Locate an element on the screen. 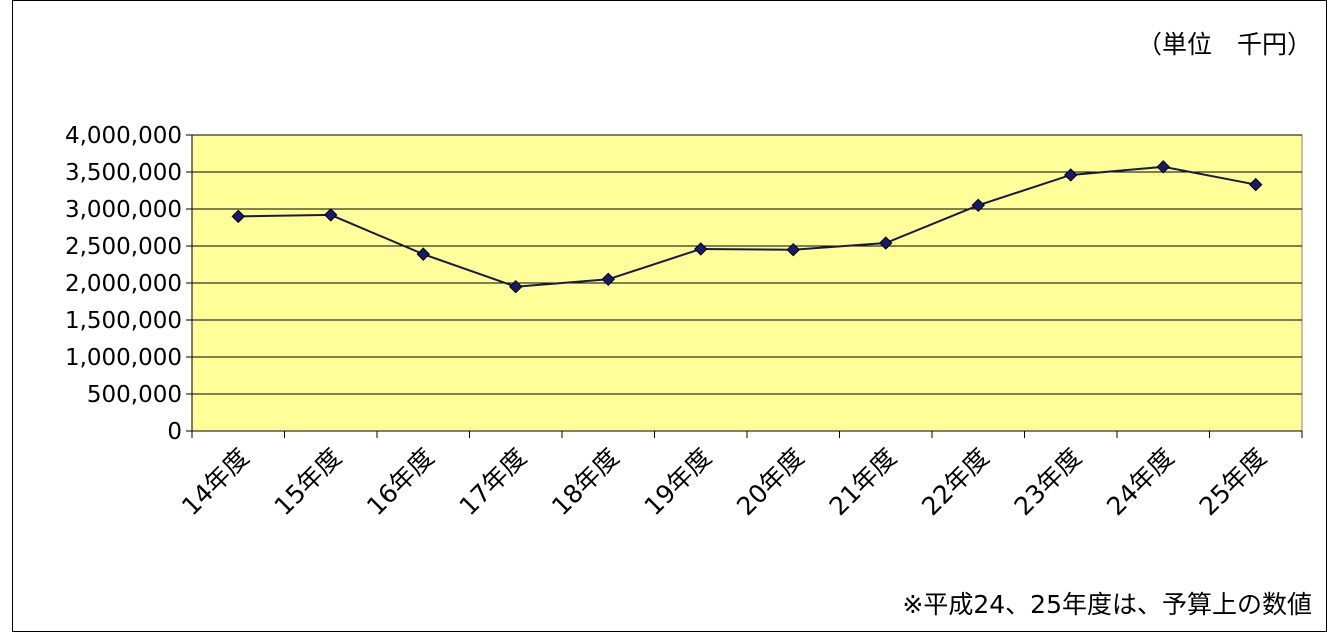 The image size is (1329, 634). x-tick-label: 16年度 is located at coordinates (400, 482).